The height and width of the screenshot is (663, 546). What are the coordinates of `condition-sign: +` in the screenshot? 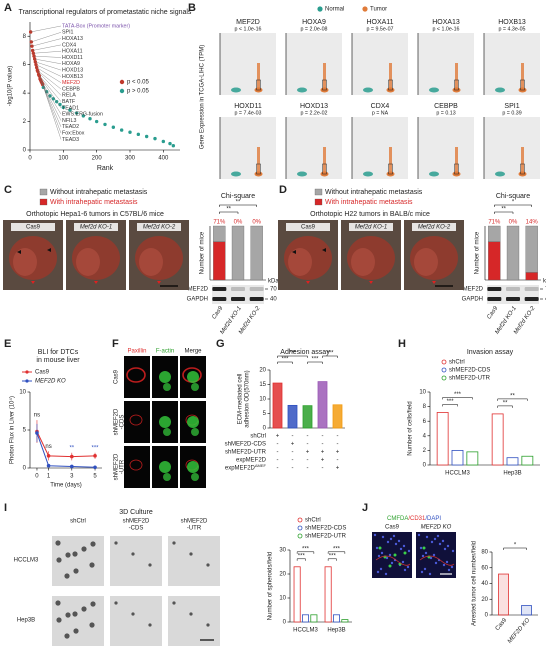 It's located at (323, 461).